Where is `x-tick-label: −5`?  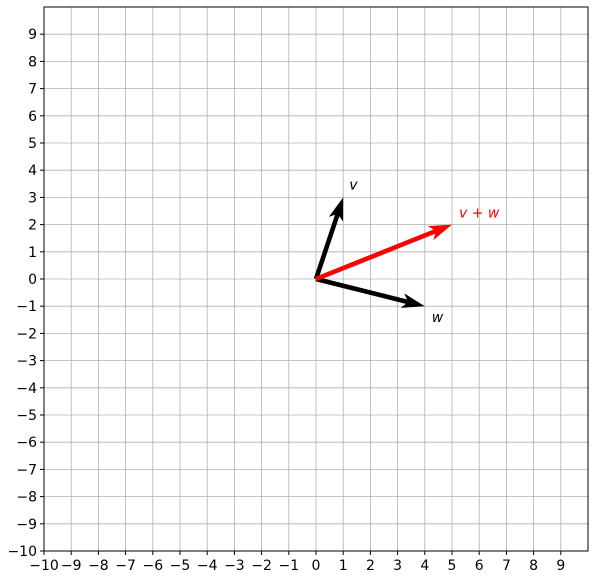
x-tick-label: −5 is located at coordinates (180, 566).